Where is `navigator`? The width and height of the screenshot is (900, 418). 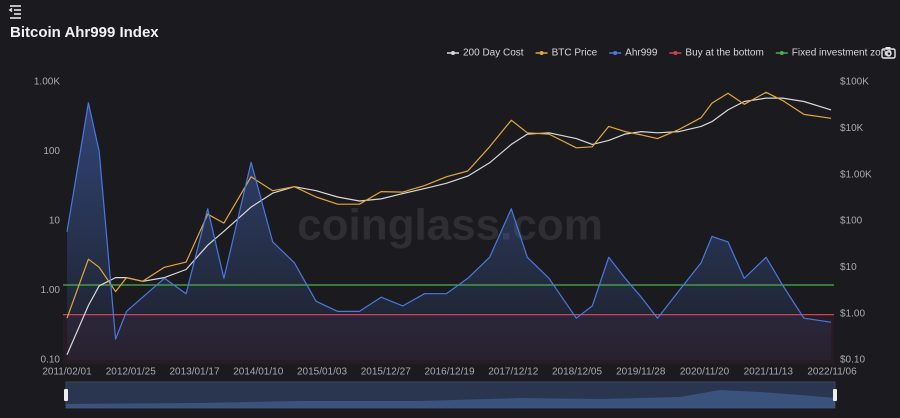 navigator is located at coordinates (450, 395).